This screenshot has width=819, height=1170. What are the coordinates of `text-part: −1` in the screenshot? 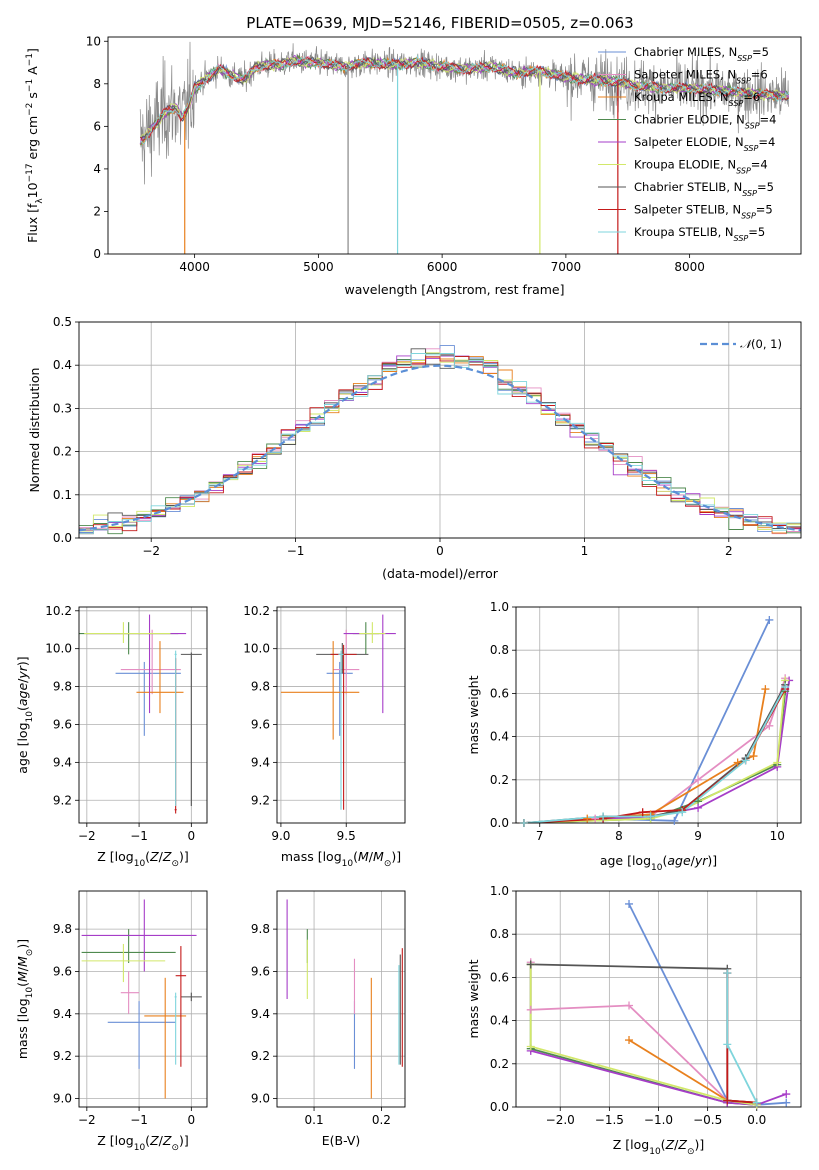 It's located at (30, 85).